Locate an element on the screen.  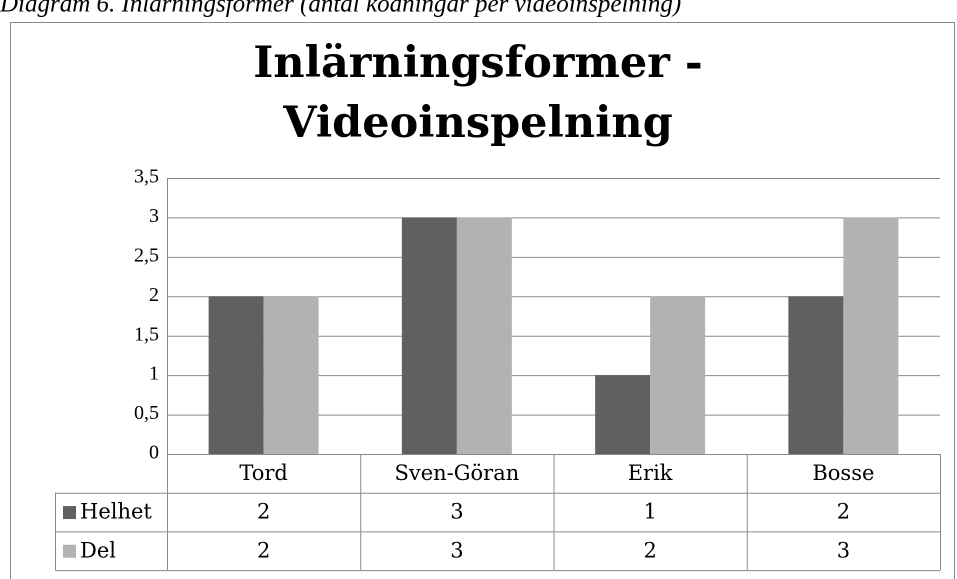
chart-title: Inlärningsformer - is located at coordinates (478, 63).